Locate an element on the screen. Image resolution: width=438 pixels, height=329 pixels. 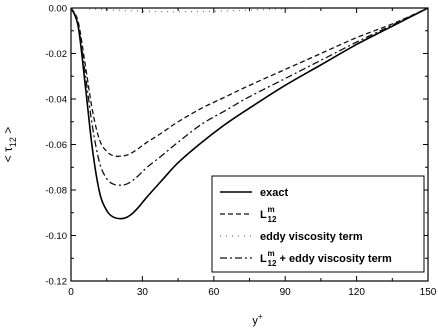
y-tick-label: -0.08 is located at coordinates (56, 191).